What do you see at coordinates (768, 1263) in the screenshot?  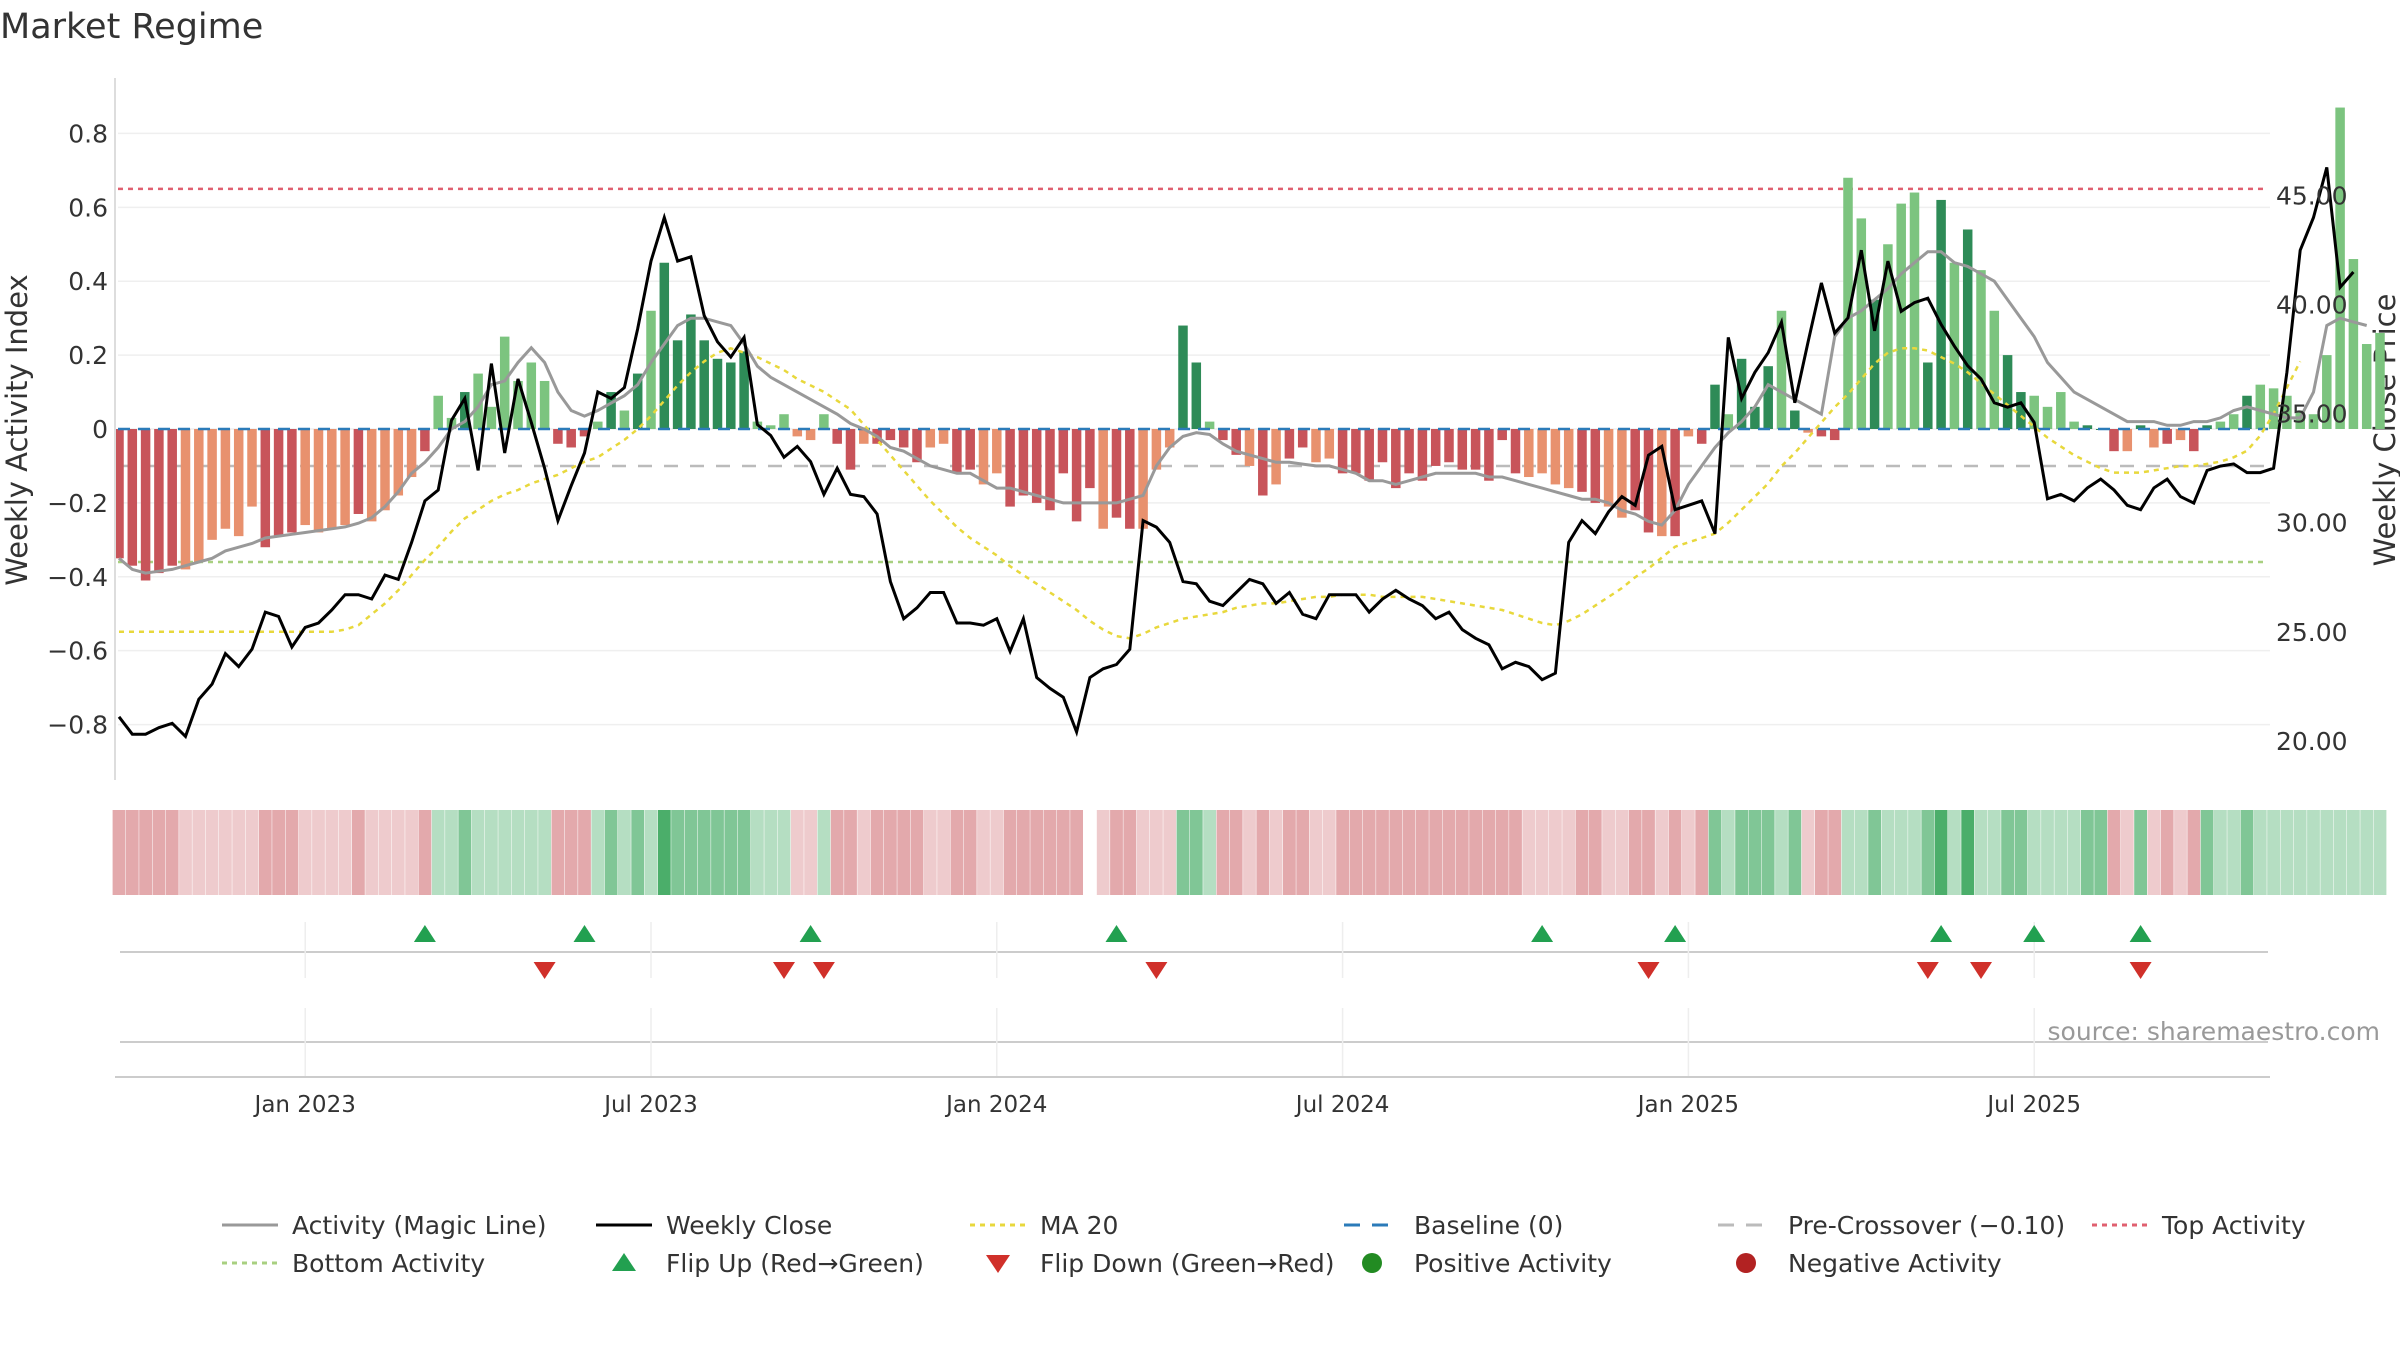 I see `legend-item: Flip Up (Red→Green)` at bounding box center [768, 1263].